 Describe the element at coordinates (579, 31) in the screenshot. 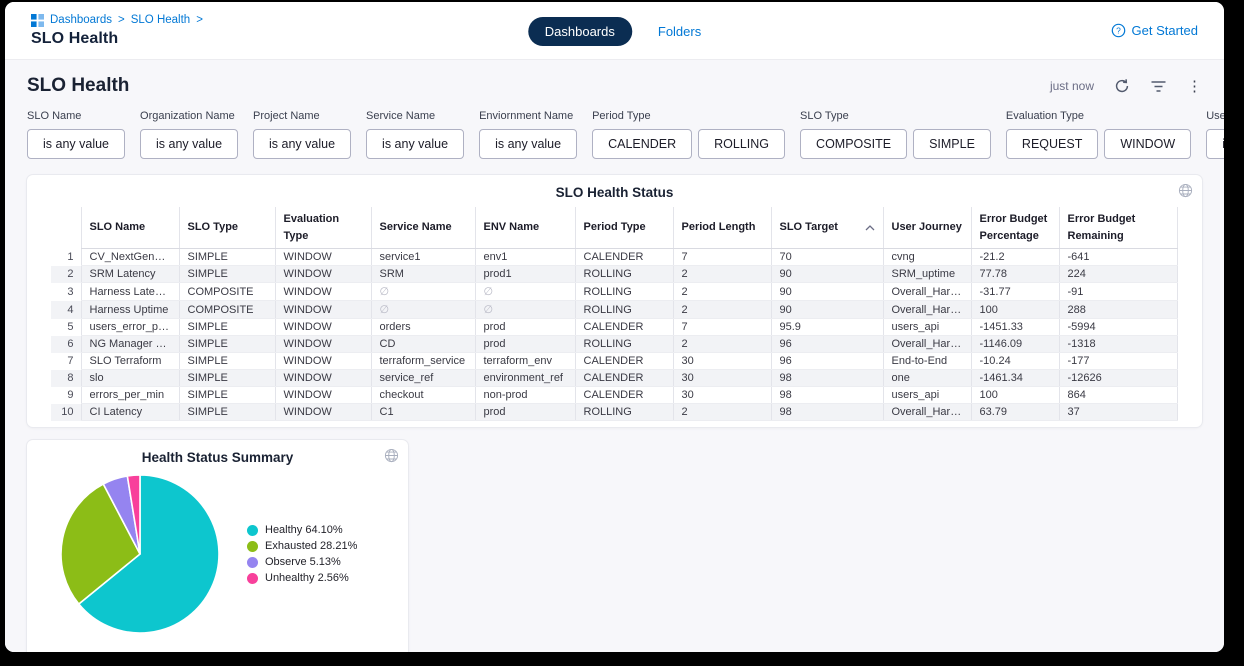

I see `tab-dashboards: Dashboards` at that location.